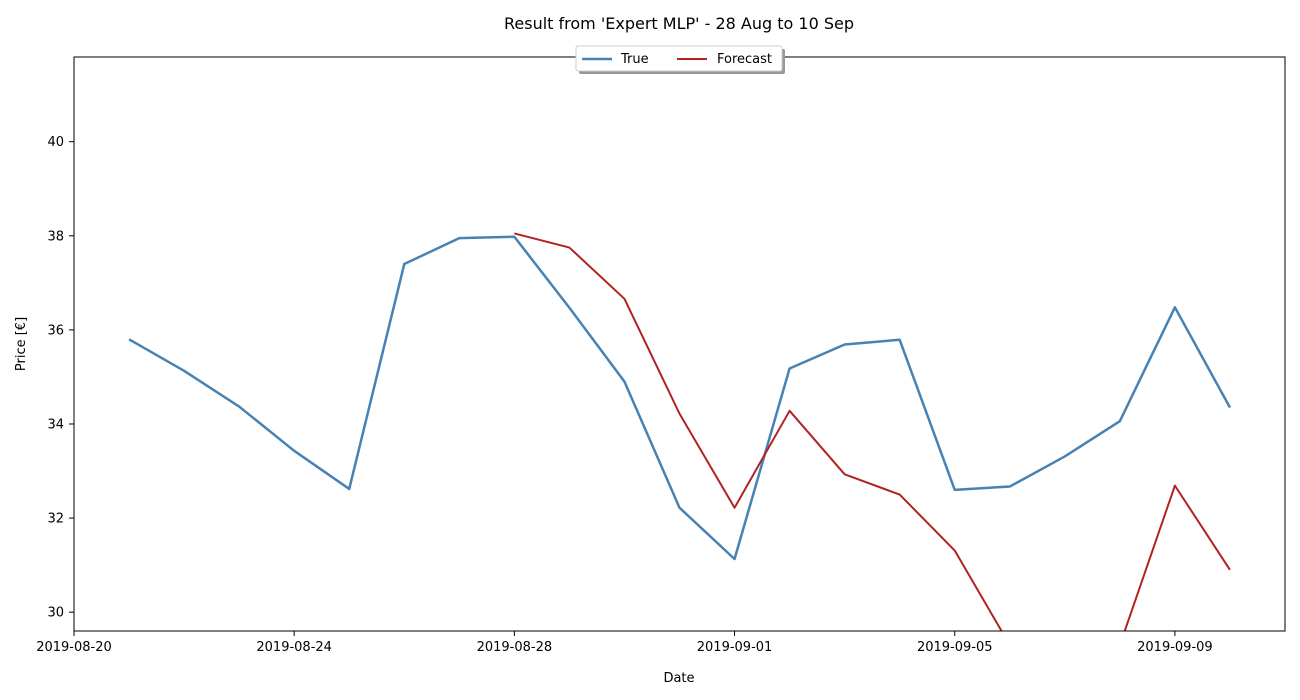  I want to click on y-tick-label: 38, so click(55, 236).